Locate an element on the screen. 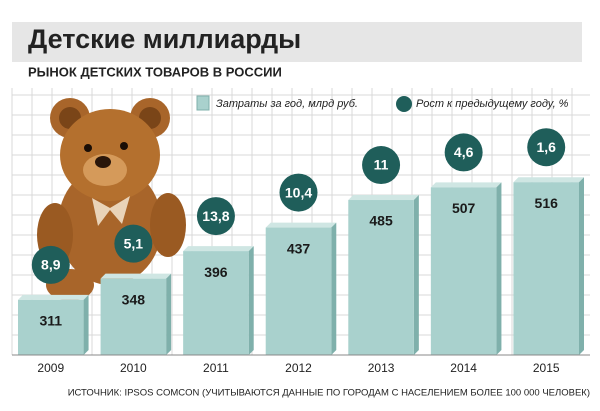 This screenshot has width=600, height=411. data-label: 396 is located at coordinates (216, 272).